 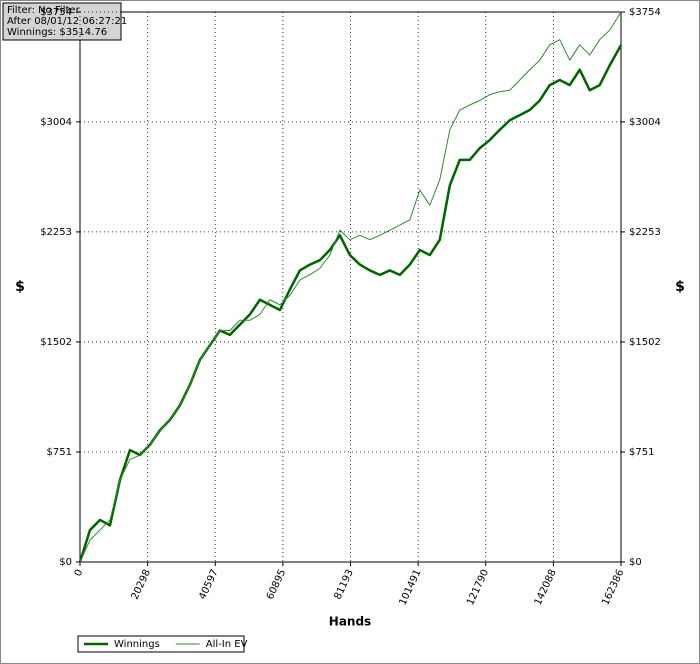 I want to click on y-tick-label-right: $2253, so click(x=645, y=232).